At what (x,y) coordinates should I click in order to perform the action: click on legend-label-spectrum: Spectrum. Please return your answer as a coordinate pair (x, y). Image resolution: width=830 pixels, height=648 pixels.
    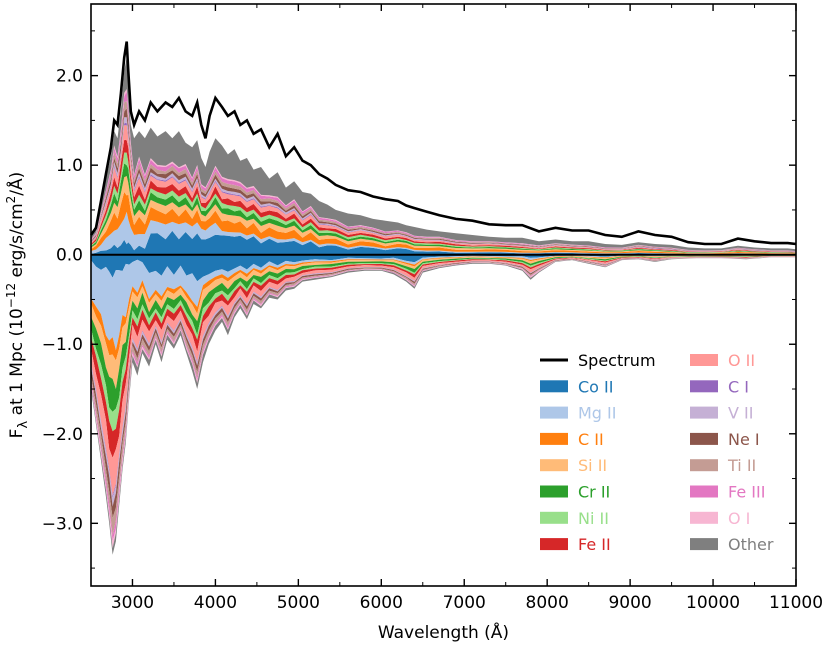
    Looking at the image, I should click on (617, 360).